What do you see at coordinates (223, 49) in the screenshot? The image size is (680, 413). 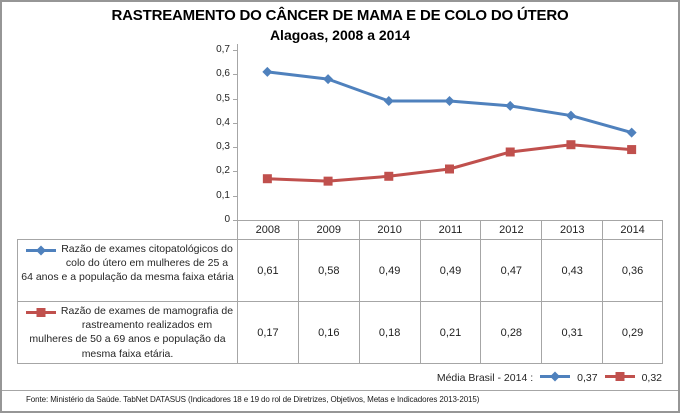 I see `y-axis-tick-label: 0,7` at bounding box center [223, 49].